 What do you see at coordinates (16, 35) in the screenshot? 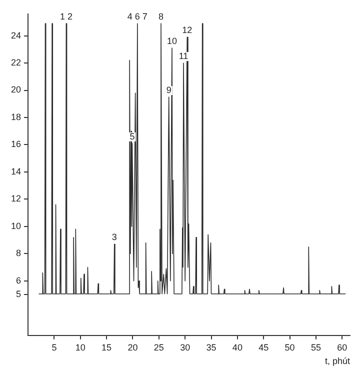
I see `y-tick-label: 24` at bounding box center [16, 35].